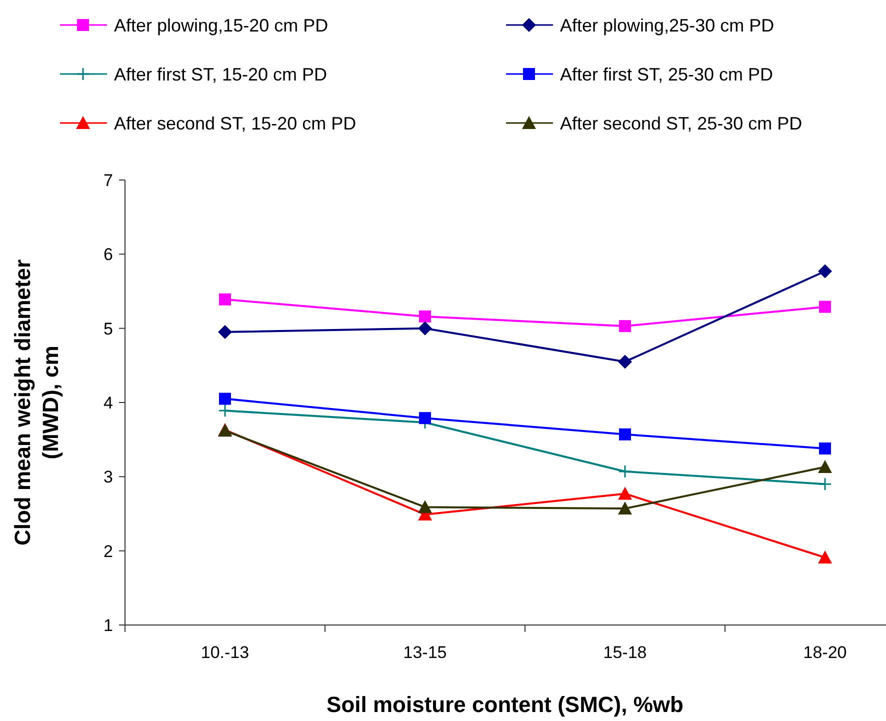  What do you see at coordinates (108, 551) in the screenshot?
I see `y-tick-label: 2` at bounding box center [108, 551].